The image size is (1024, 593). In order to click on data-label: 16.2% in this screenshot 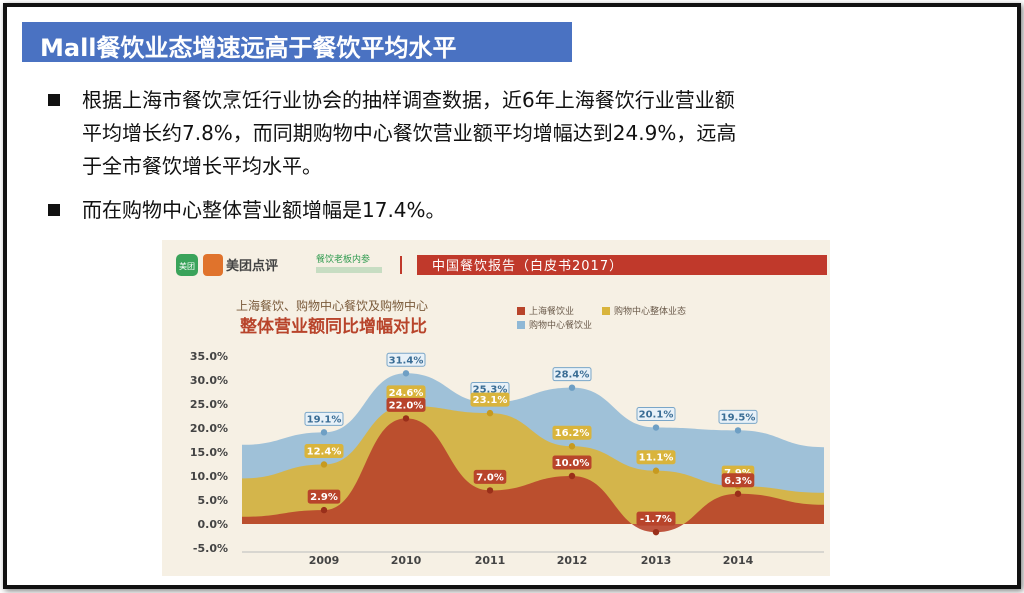, I will do `click(572, 433)`.